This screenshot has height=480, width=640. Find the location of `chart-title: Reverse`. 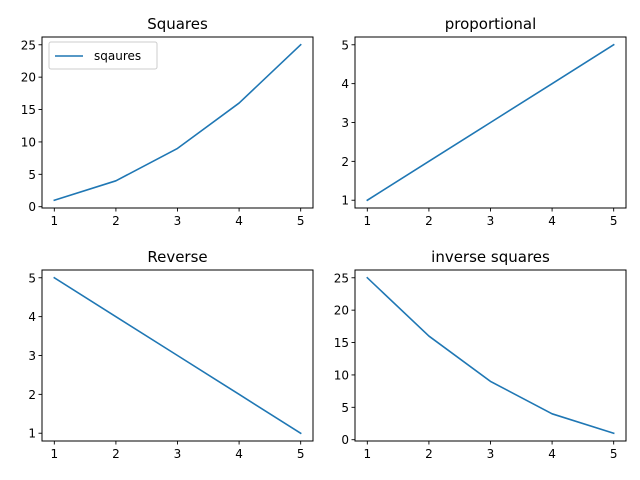

chart-title: Reverse is located at coordinates (177, 257).